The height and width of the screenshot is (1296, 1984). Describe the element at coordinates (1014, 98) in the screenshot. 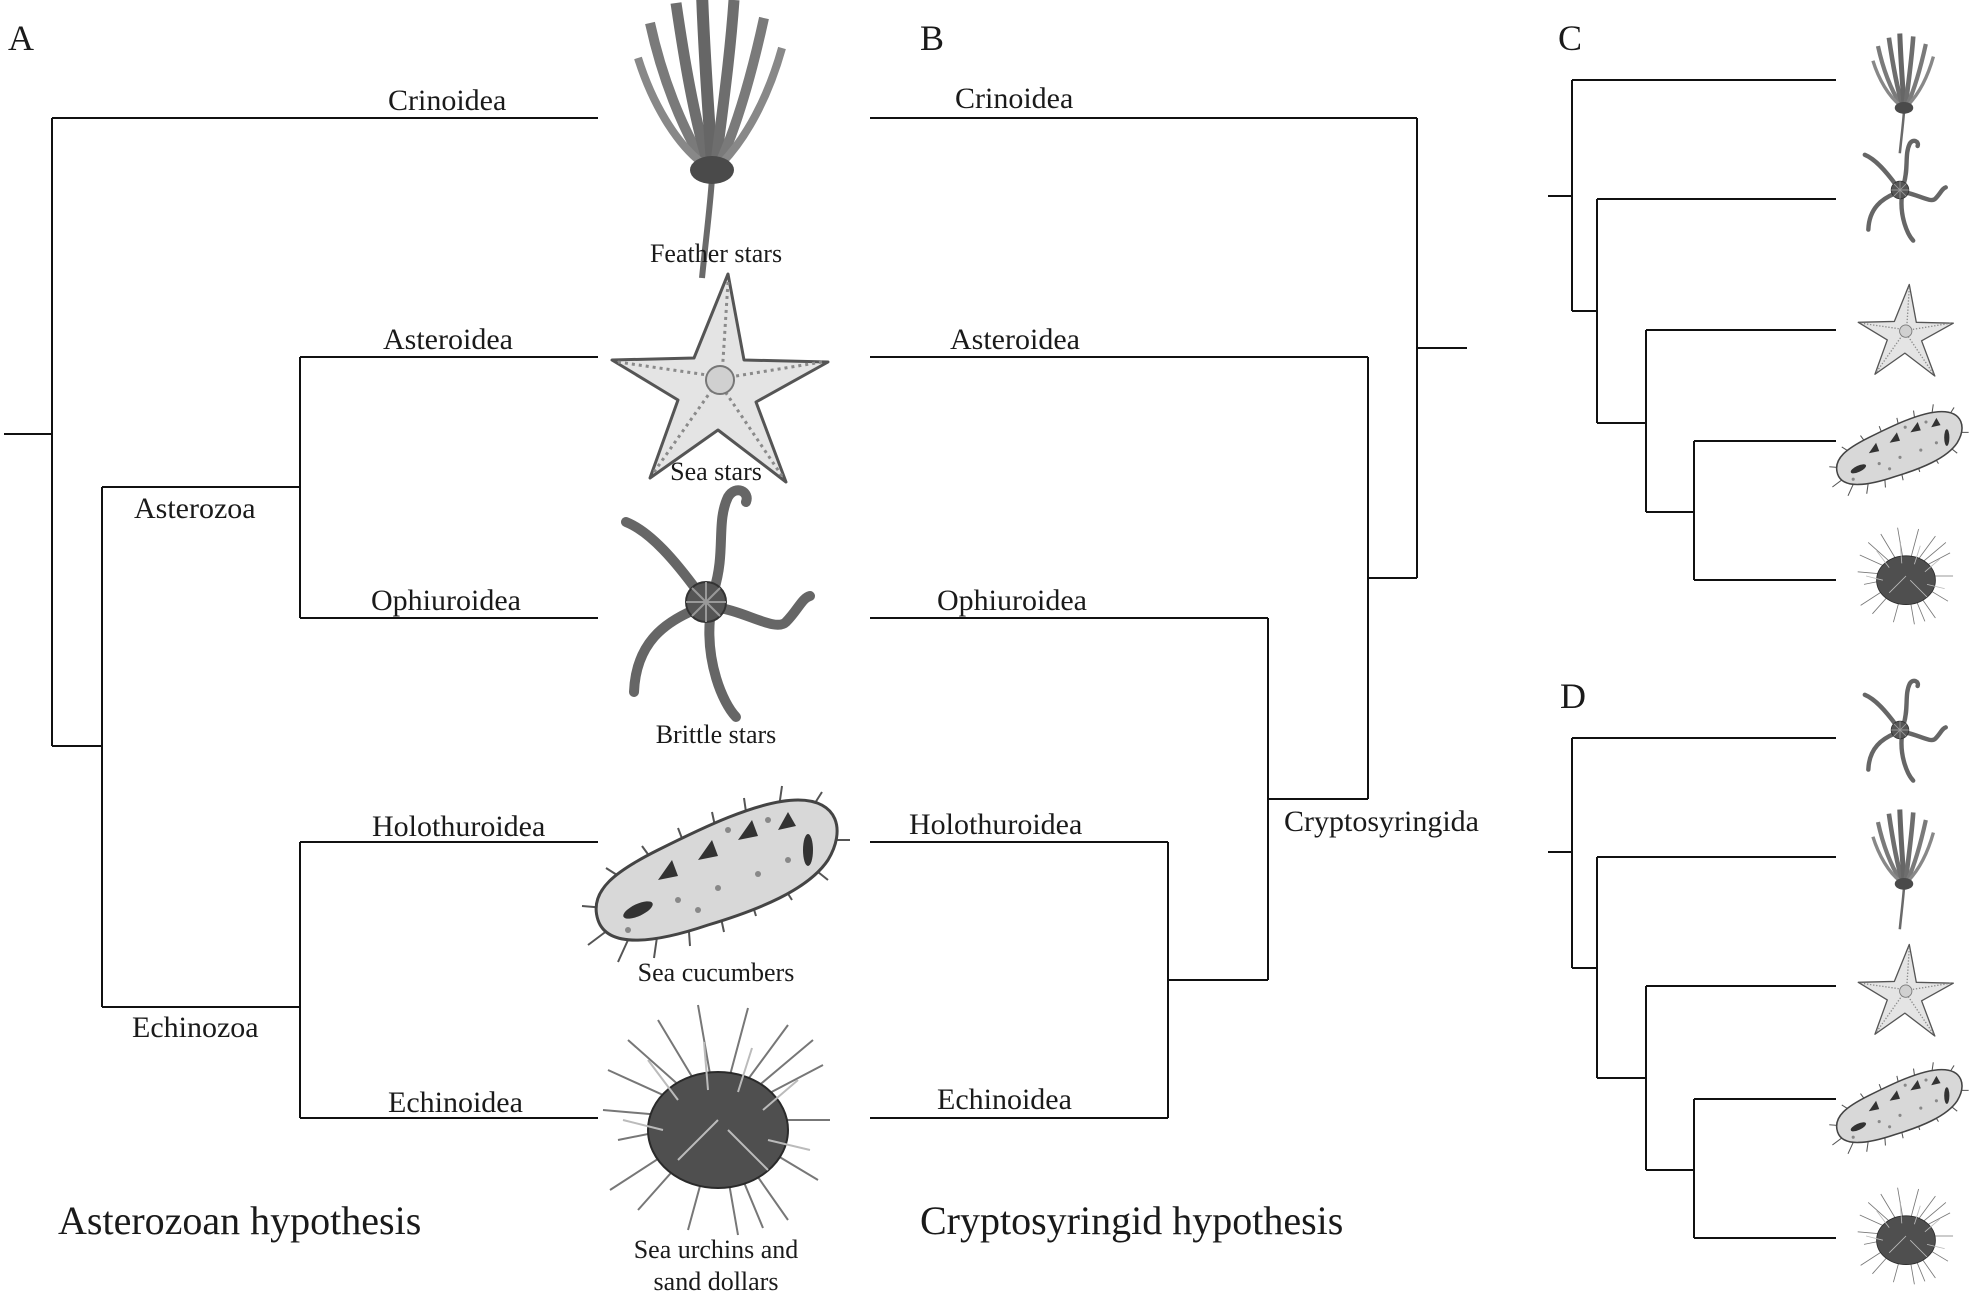

I see `taxon-label-b-crinoidea: Crinoidea` at that location.